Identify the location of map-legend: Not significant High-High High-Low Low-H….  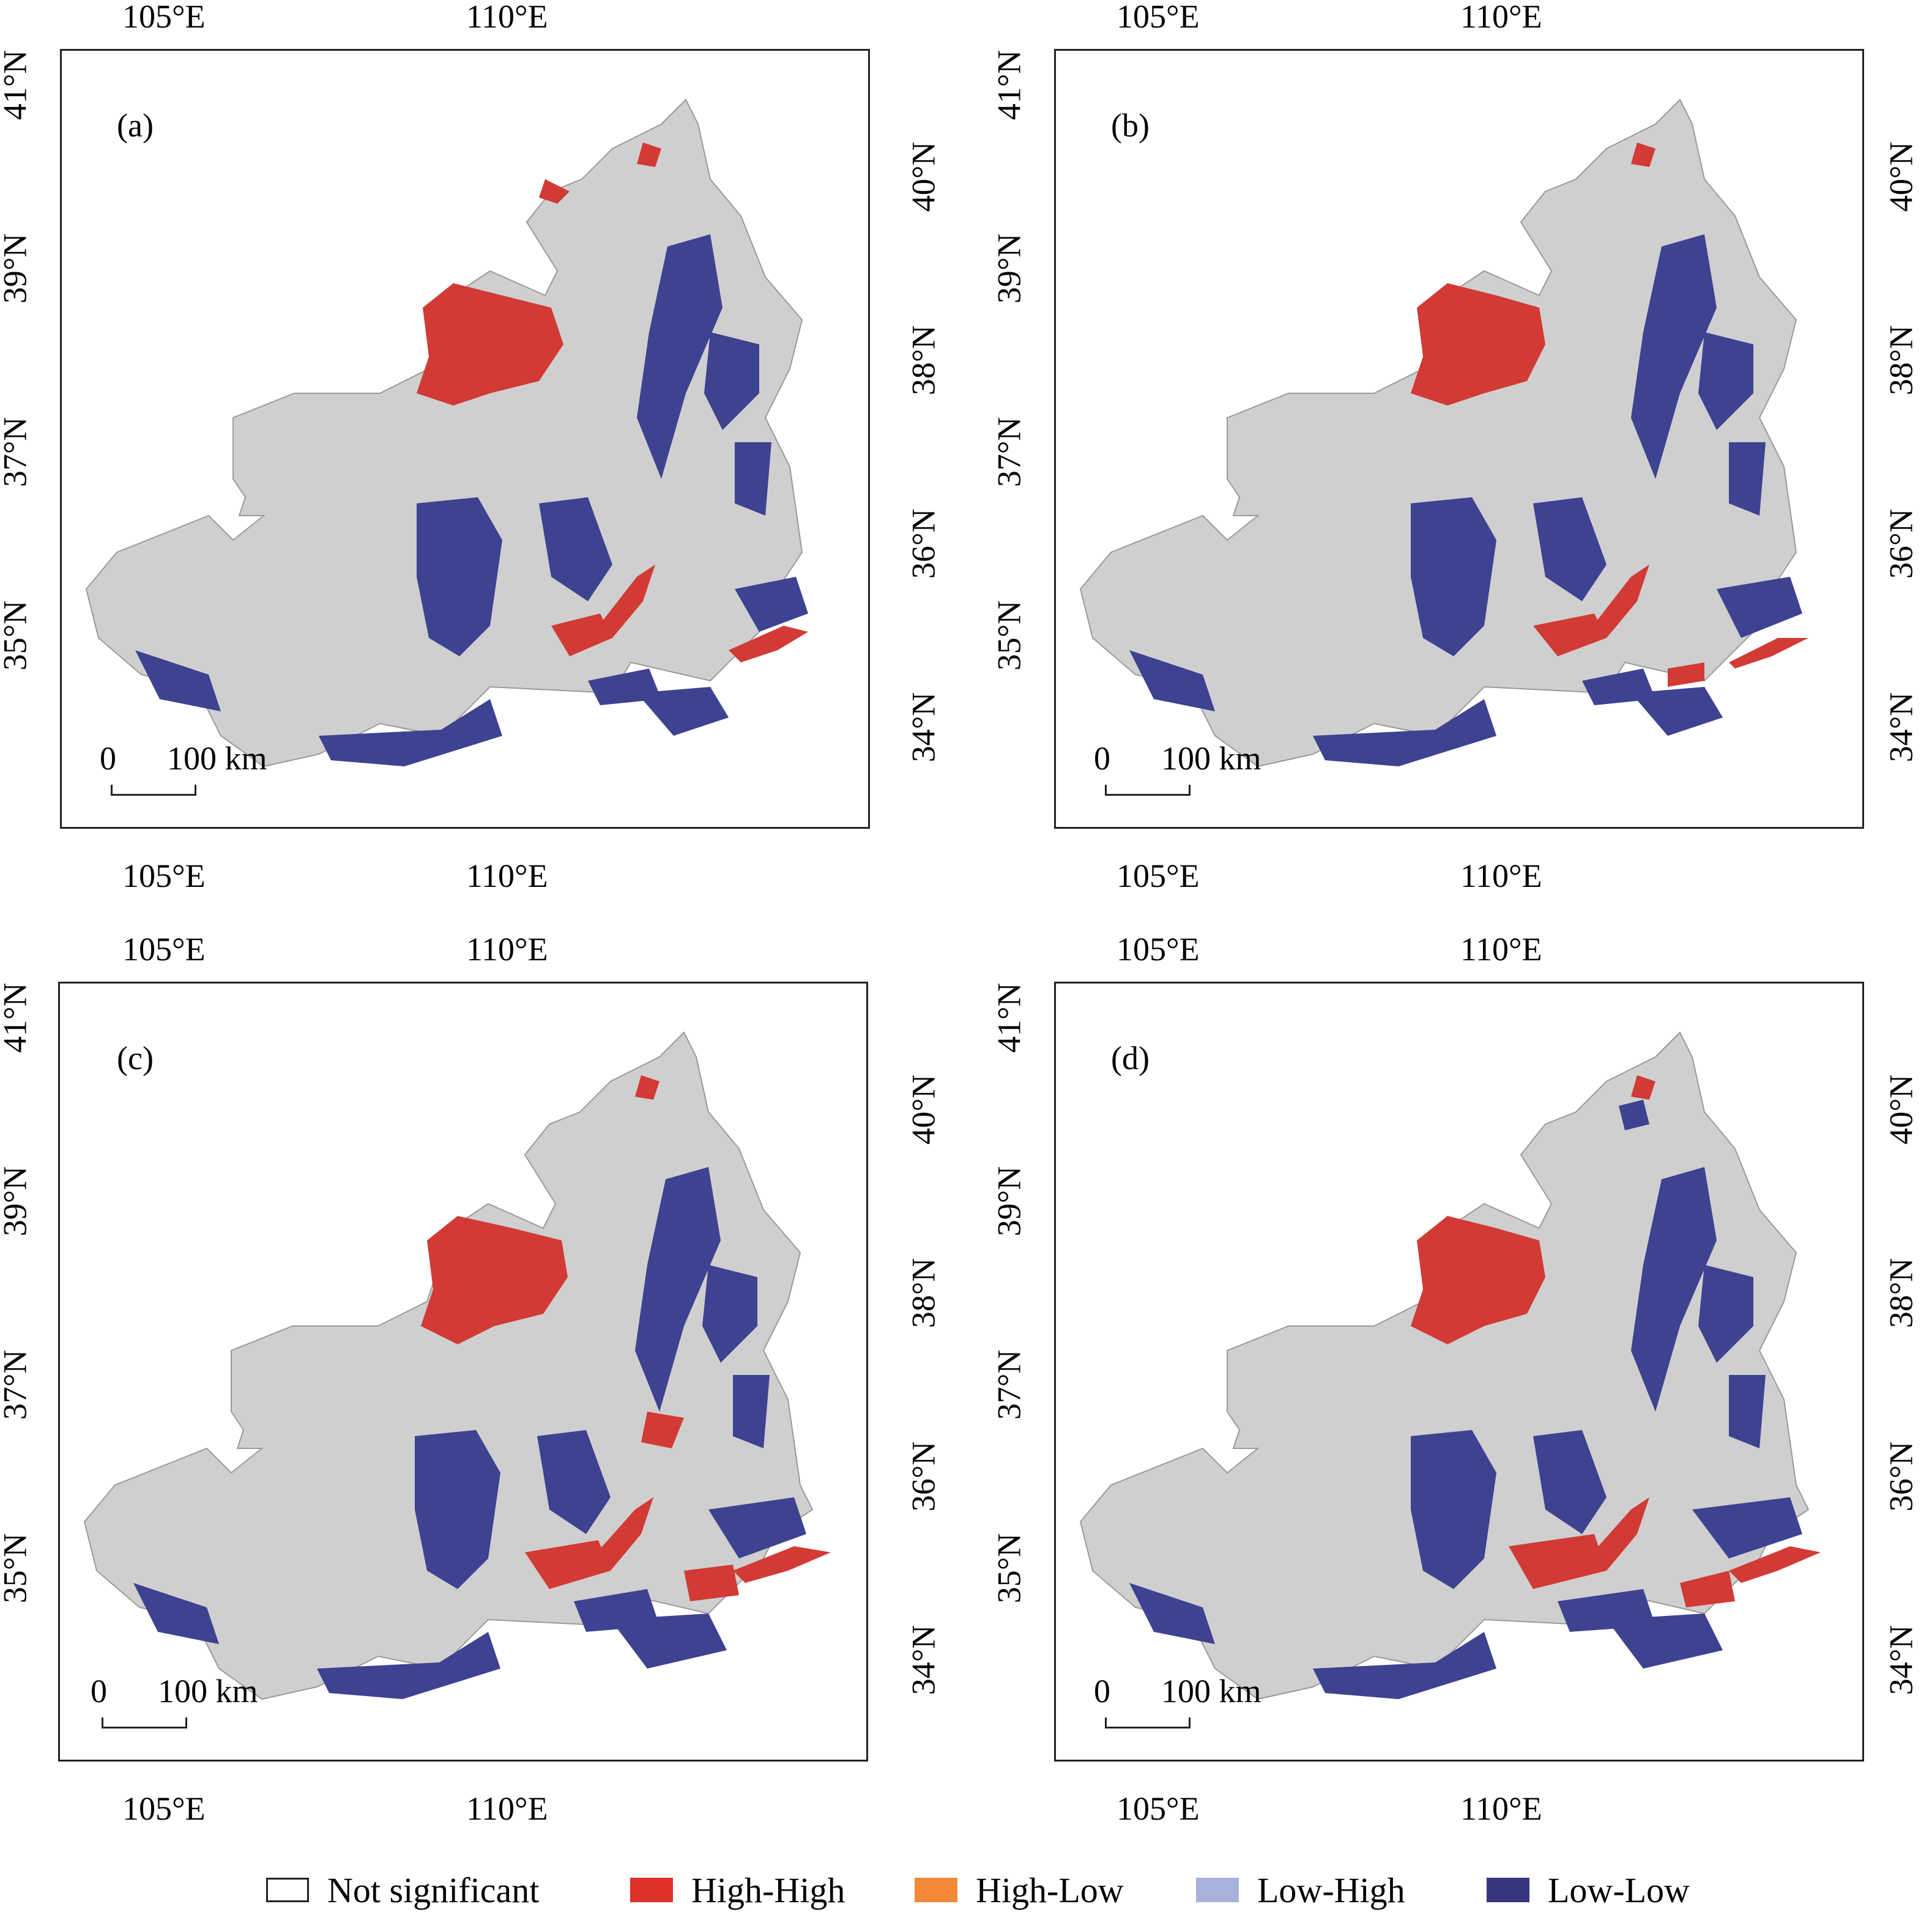
(966, 1890).